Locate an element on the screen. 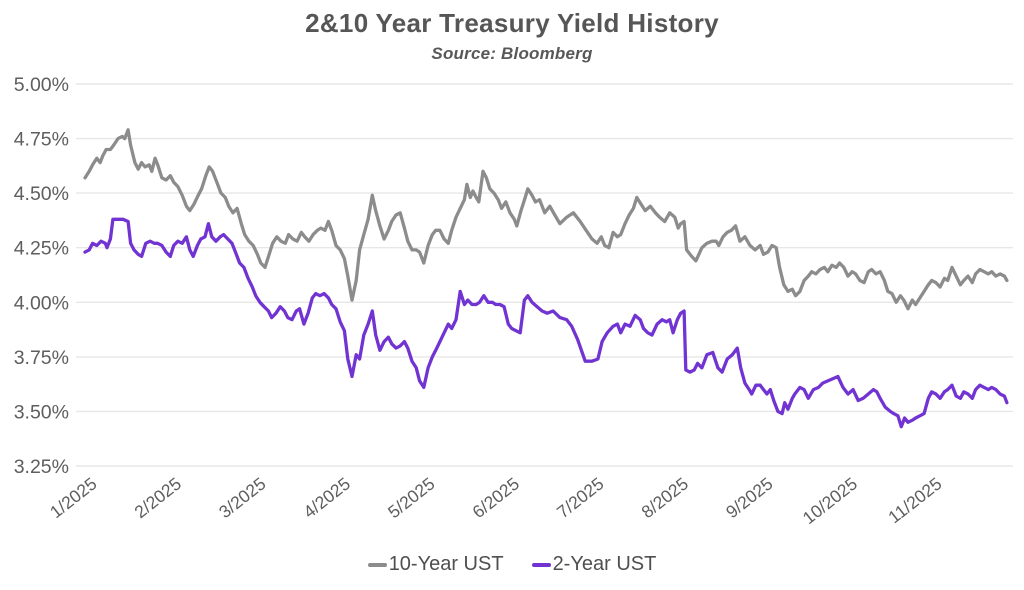 Image resolution: width=1024 pixels, height=590 pixels. x-tick-label: 9/2025 is located at coordinates (749, 497).